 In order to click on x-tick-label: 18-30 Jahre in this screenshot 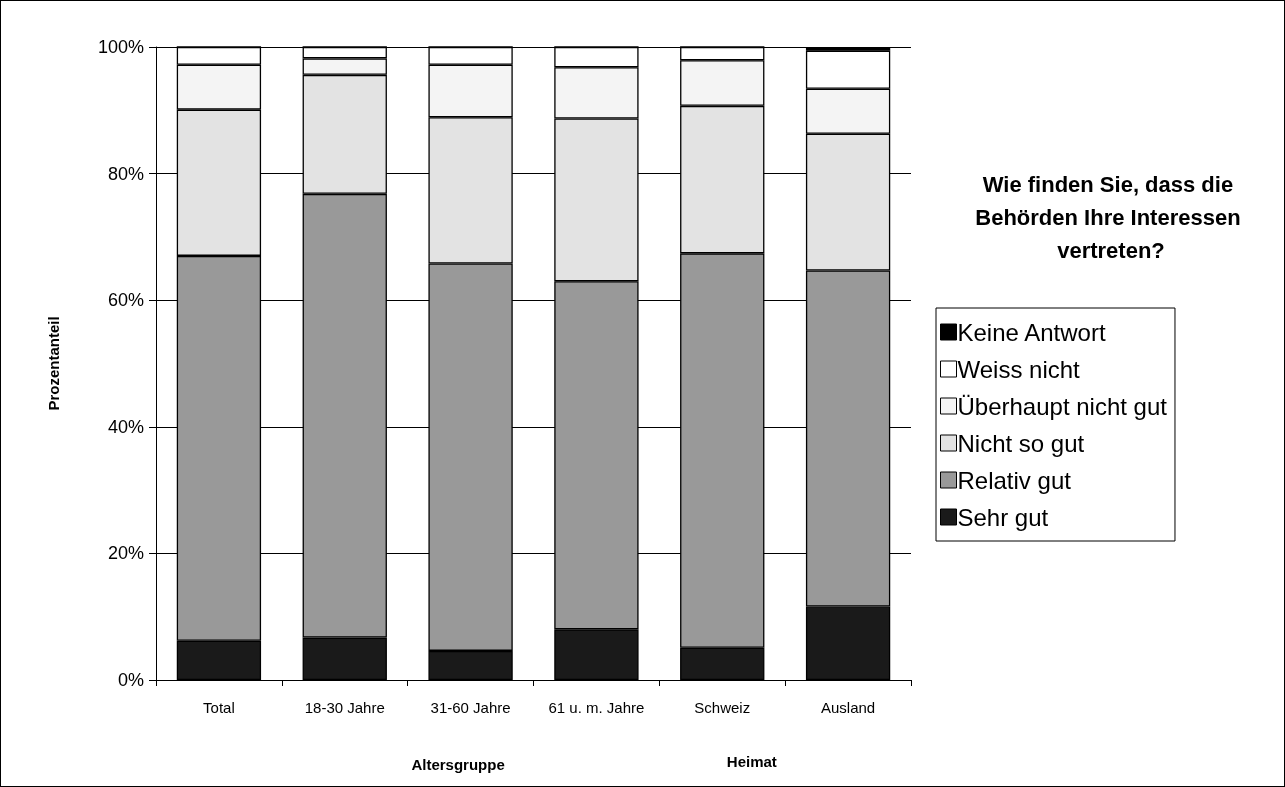, I will do `click(344, 707)`.